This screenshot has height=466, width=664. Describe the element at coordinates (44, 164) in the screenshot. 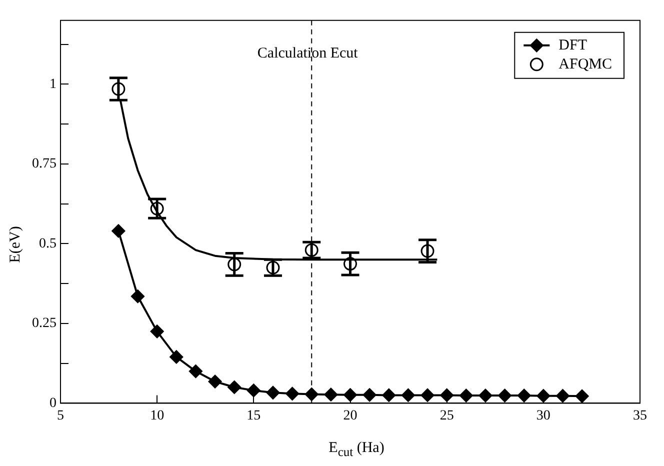

I see `y-tick-label: 0.75` at that location.